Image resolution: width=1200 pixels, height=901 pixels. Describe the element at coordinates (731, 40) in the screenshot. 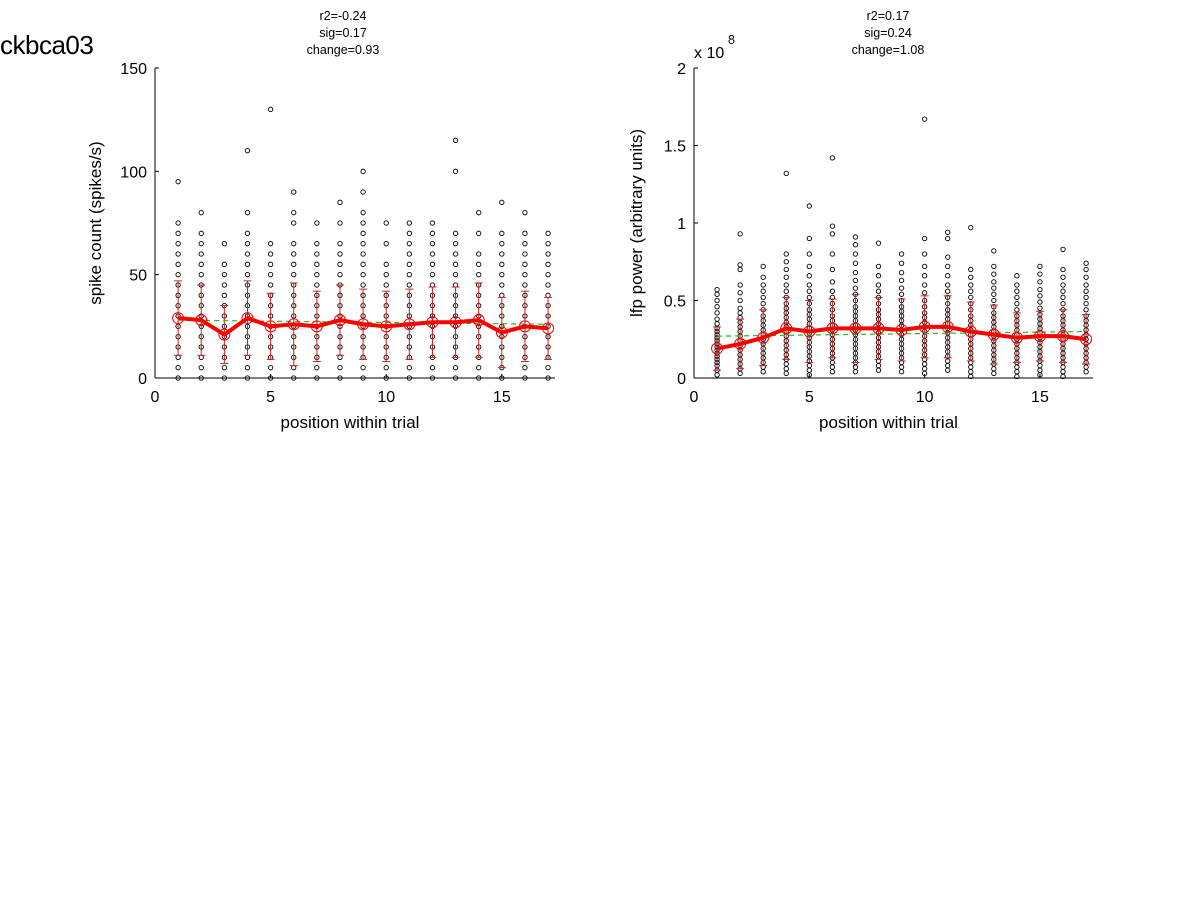

I see `exponent-value: 8` at that location.